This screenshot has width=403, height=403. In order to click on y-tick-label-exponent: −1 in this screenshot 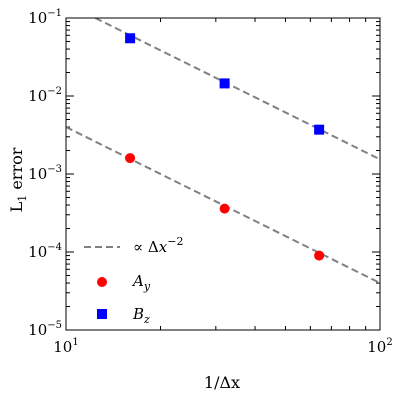, I will do `click(54, 13)`.